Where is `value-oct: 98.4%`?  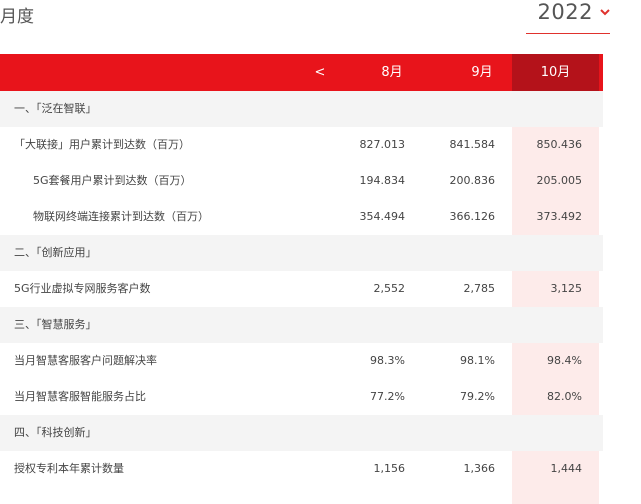
value-oct: 98.4% is located at coordinates (564, 360).